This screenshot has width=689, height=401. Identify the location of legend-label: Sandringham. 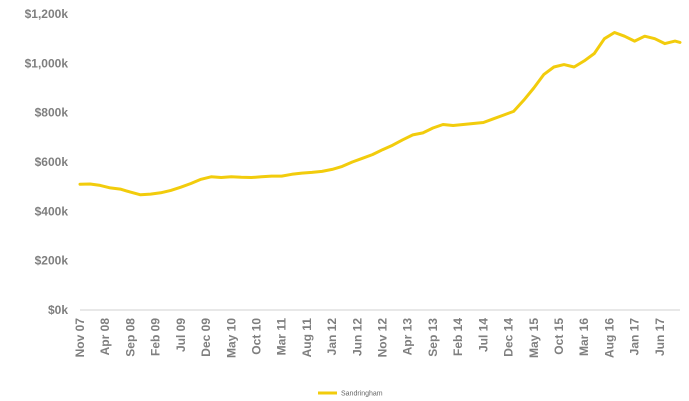
(362, 394).